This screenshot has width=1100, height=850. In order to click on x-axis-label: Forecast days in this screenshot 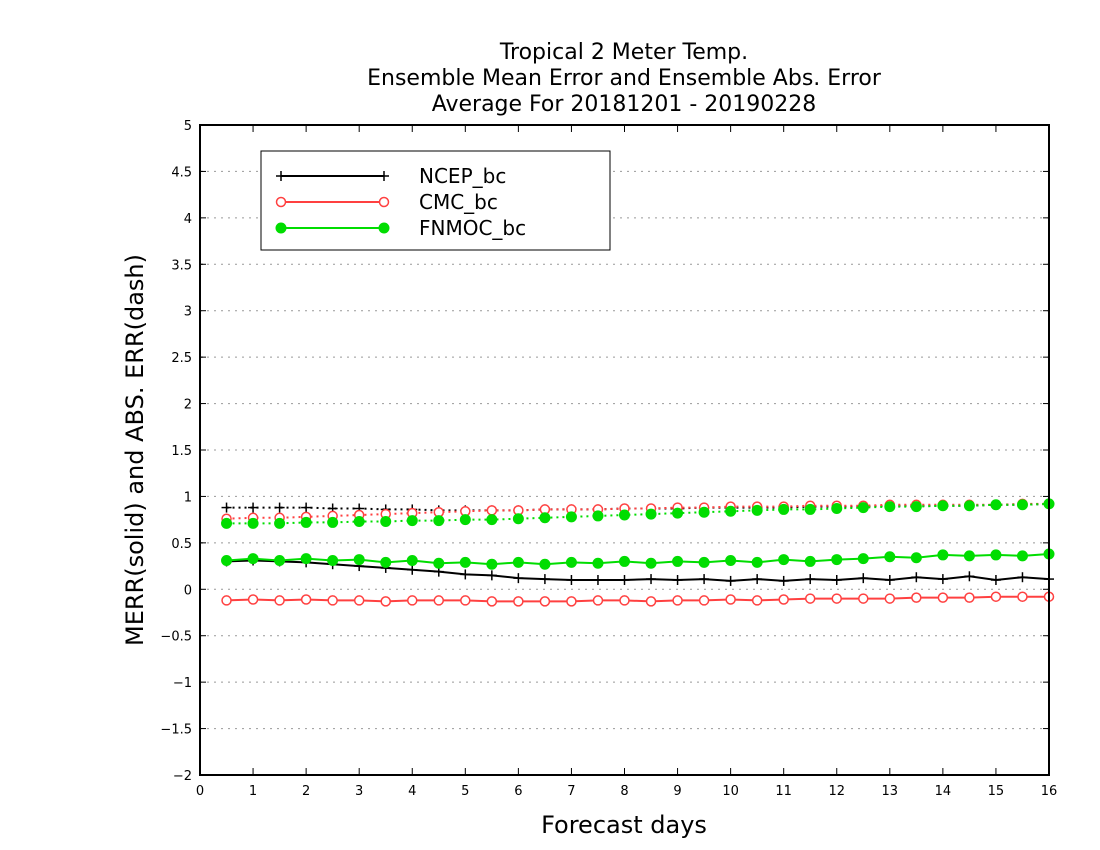, I will do `click(624, 825)`.